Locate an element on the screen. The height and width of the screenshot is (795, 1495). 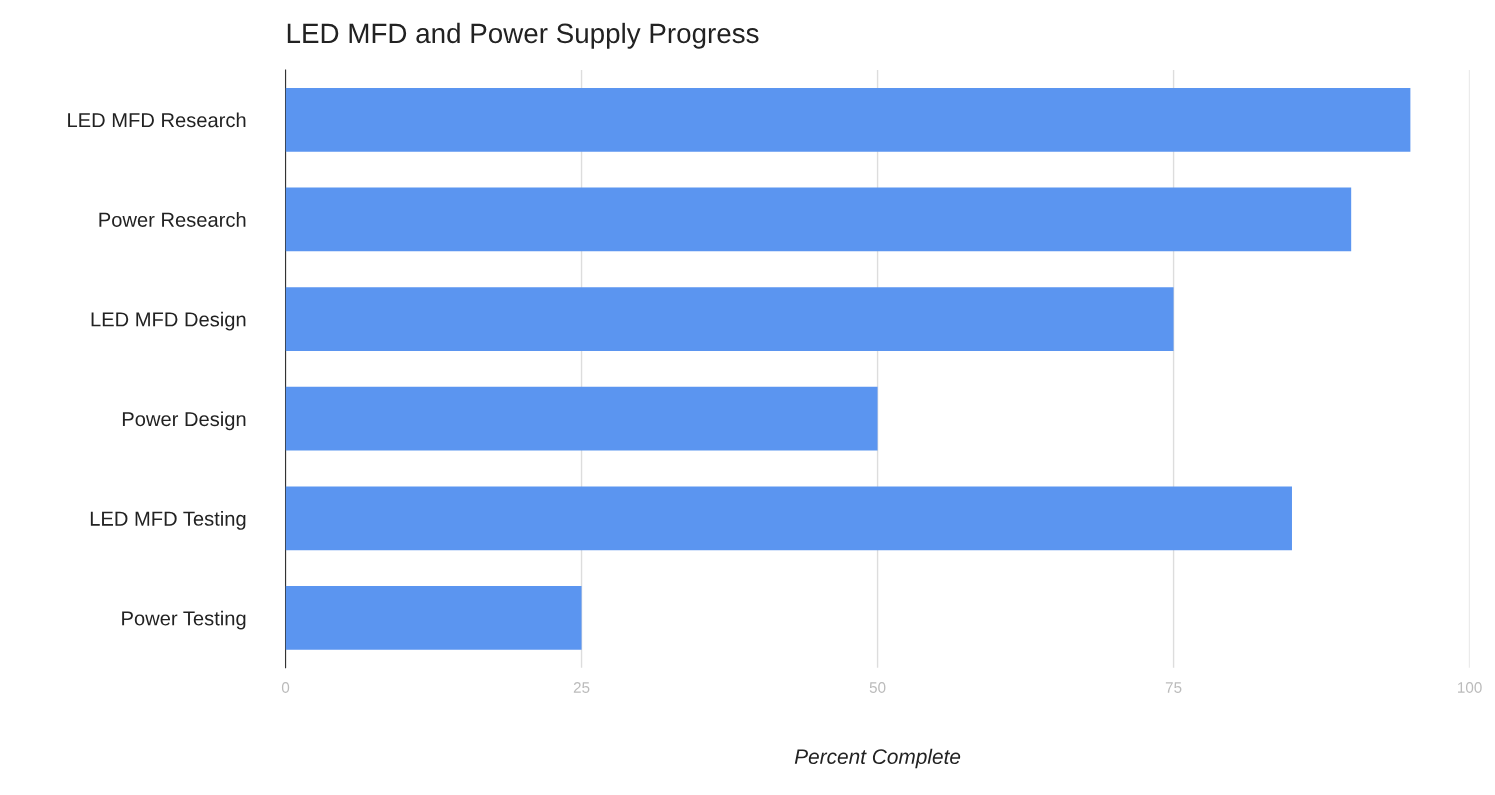
x-tick-label: 50 is located at coordinates (877, 687).